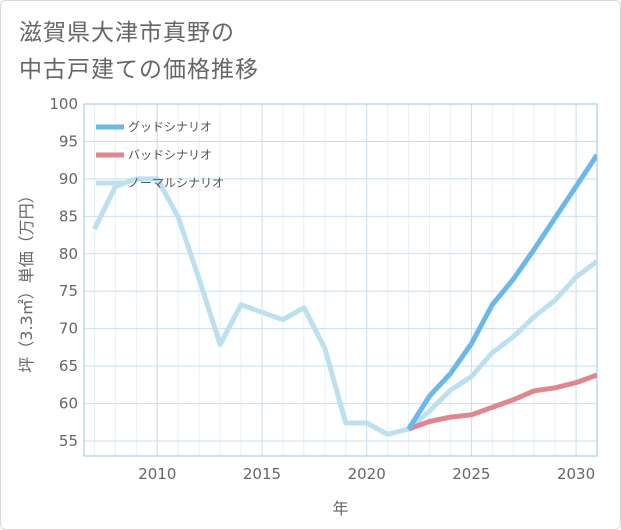 The width and height of the screenshot is (621, 530). I want to click on x-tick-label: 2030, so click(576, 474).